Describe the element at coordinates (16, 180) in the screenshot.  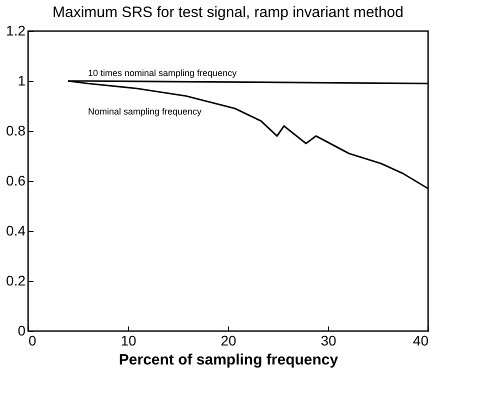
I see `y-tick-label: 0.6` at that location.